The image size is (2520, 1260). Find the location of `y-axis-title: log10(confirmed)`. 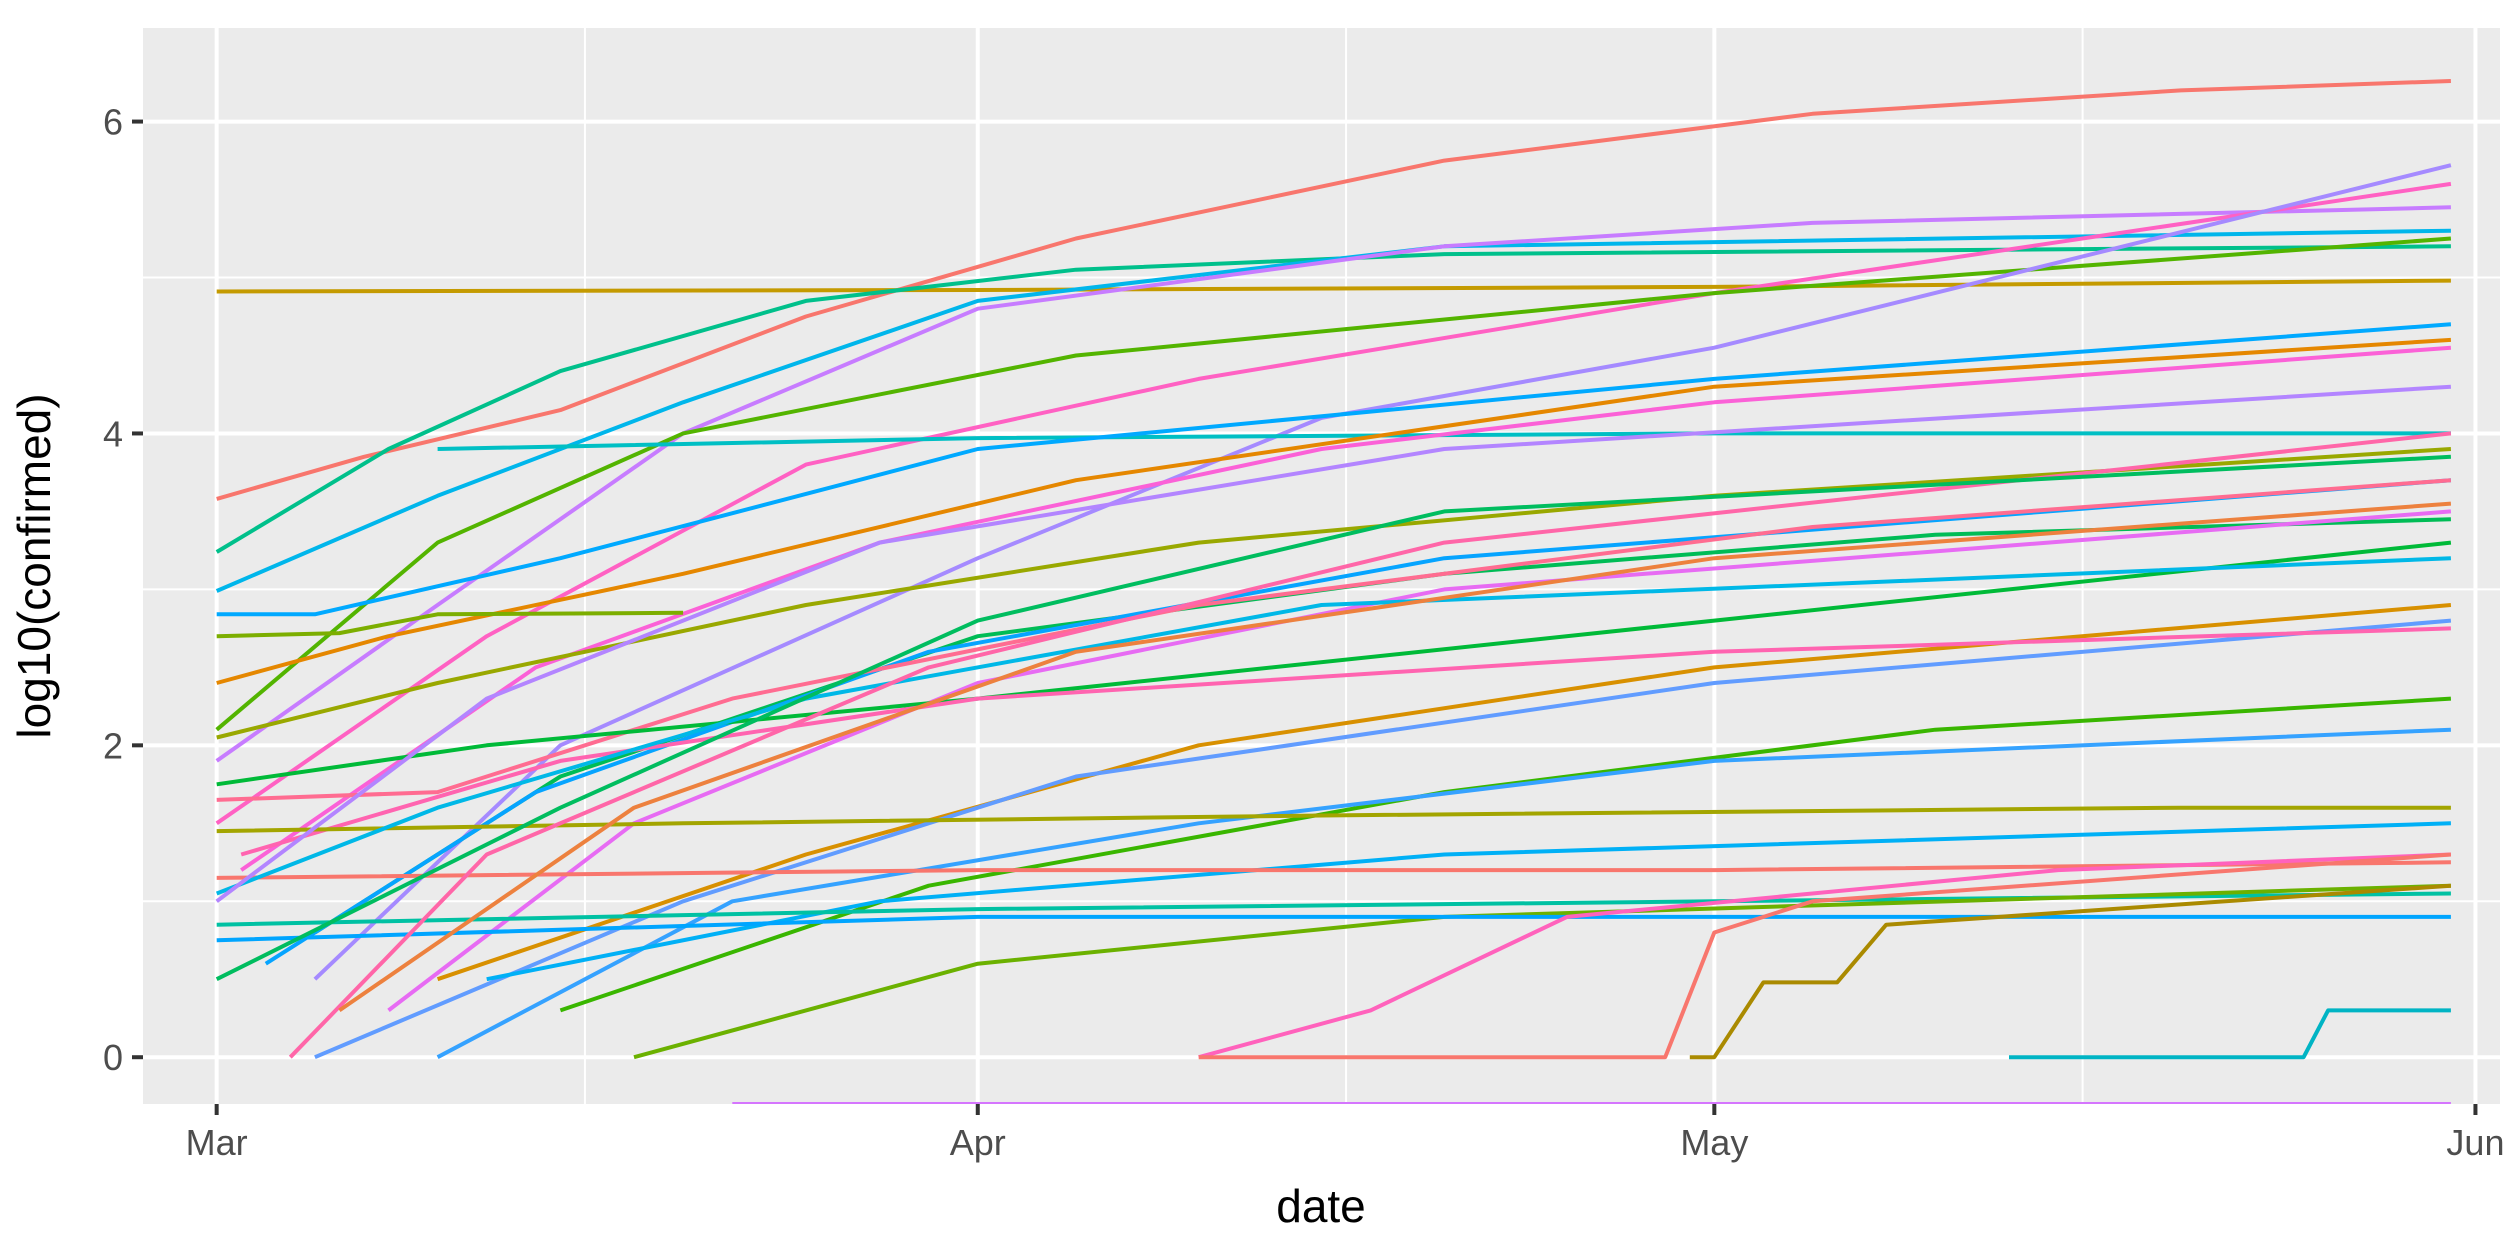

y-axis-title: log10(confirmed) is located at coordinates (34, 565).